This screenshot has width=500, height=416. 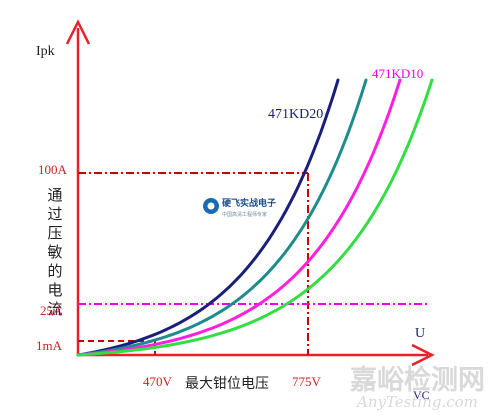 I want to click on logo-text: 硬飞实战电子, so click(x=249, y=203).